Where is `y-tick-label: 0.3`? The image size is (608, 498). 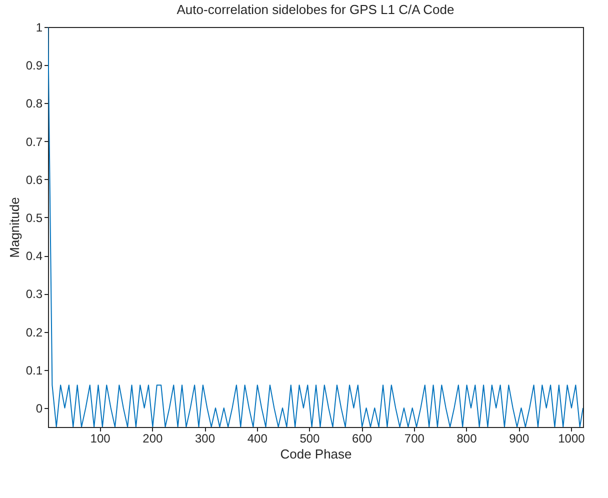
y-tick-label: 0.3 is located at coordinates (34, 294).